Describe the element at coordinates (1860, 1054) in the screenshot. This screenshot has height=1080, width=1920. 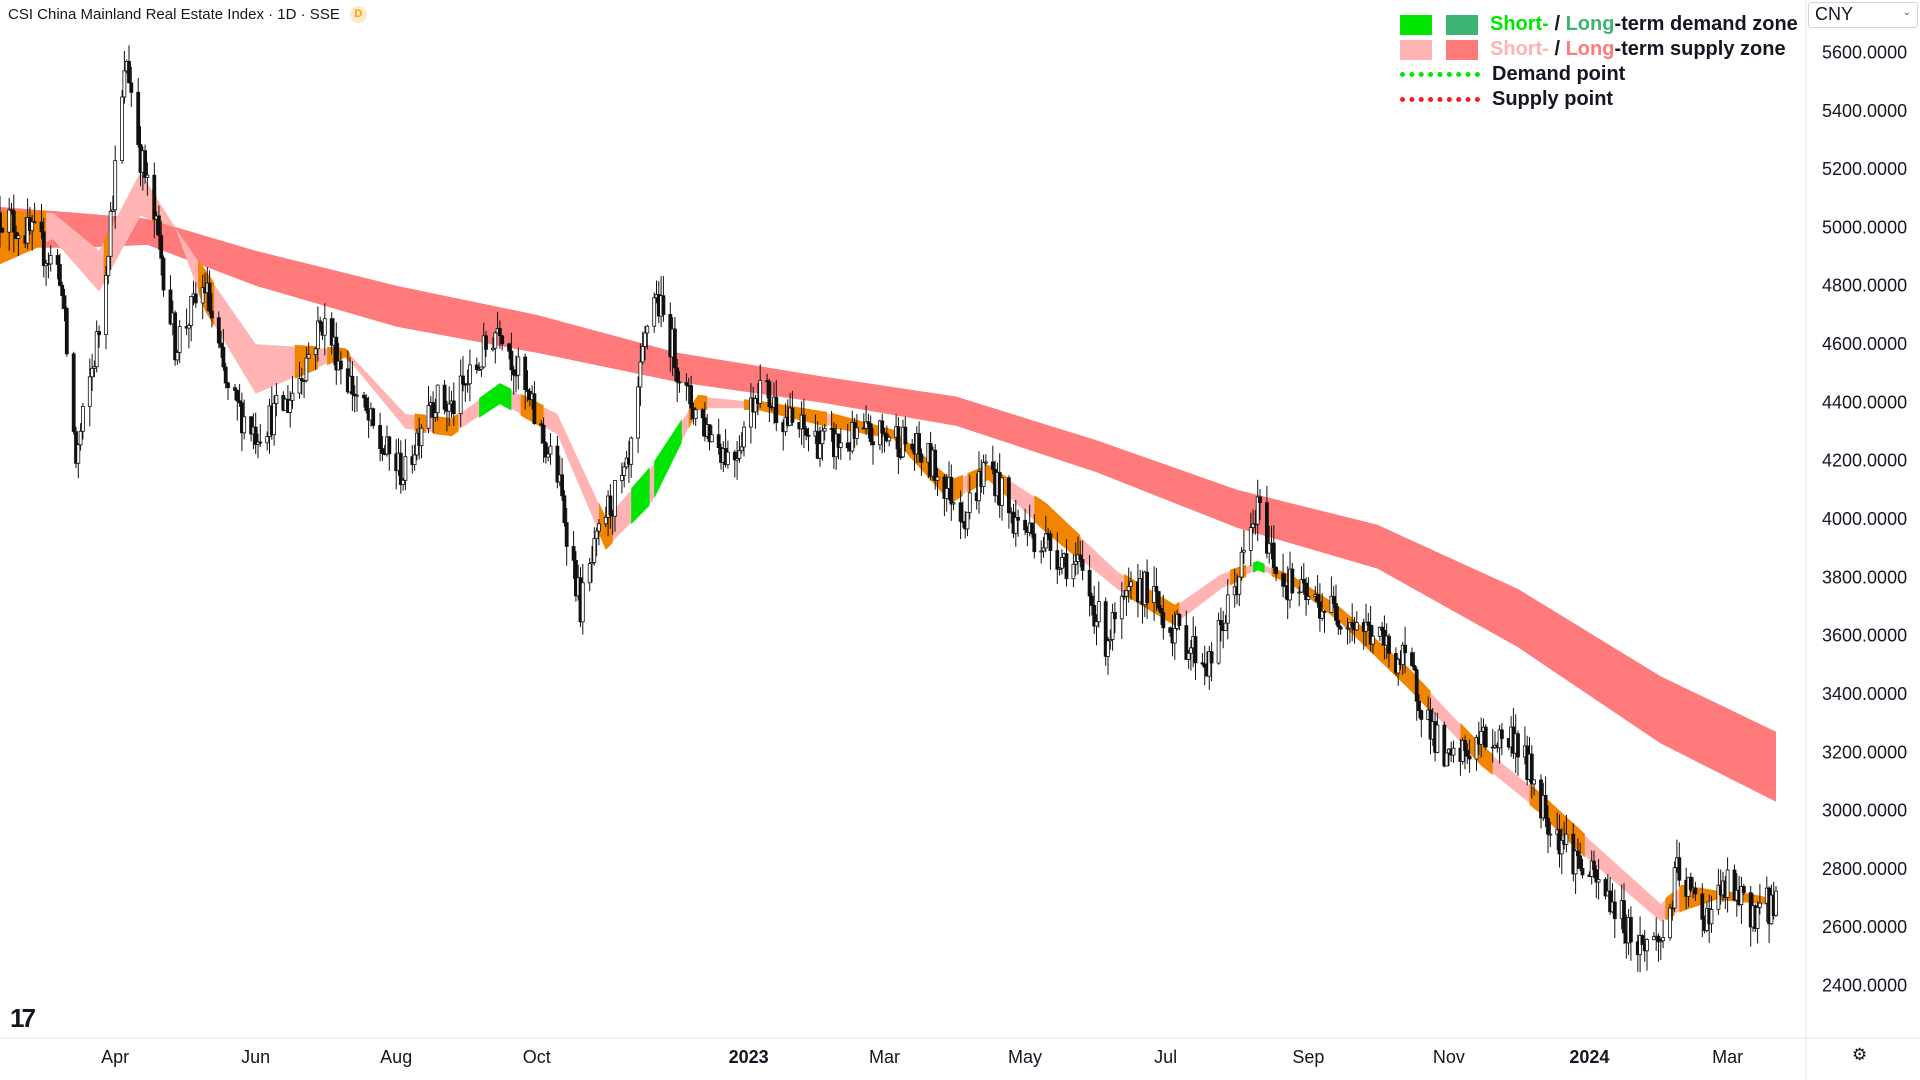
I see `gear-icon: ⚙` at that location.